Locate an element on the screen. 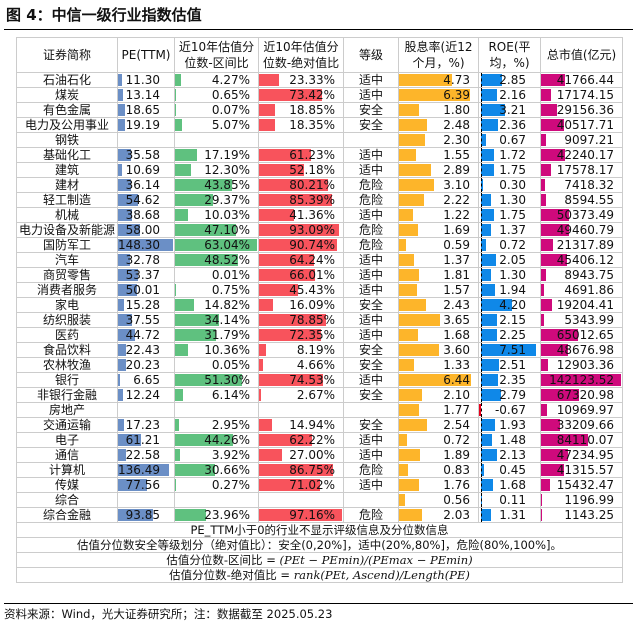 The image size is (633, 627). cell-value: 1.57 is located at coordinates (456, 290).